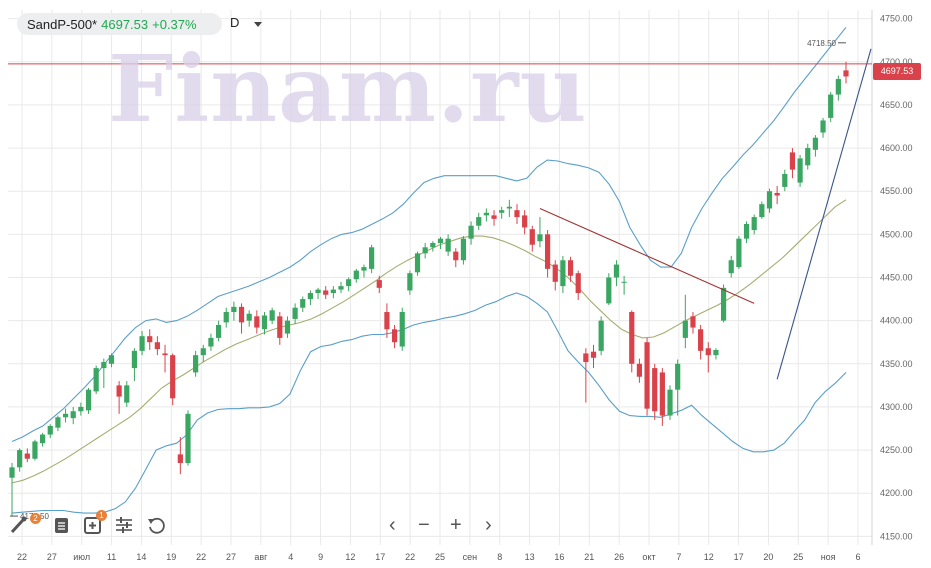  Describe the element at coordinates (392, 525) in the screenshot. I see `scroll-left-button: ‹` at that location.